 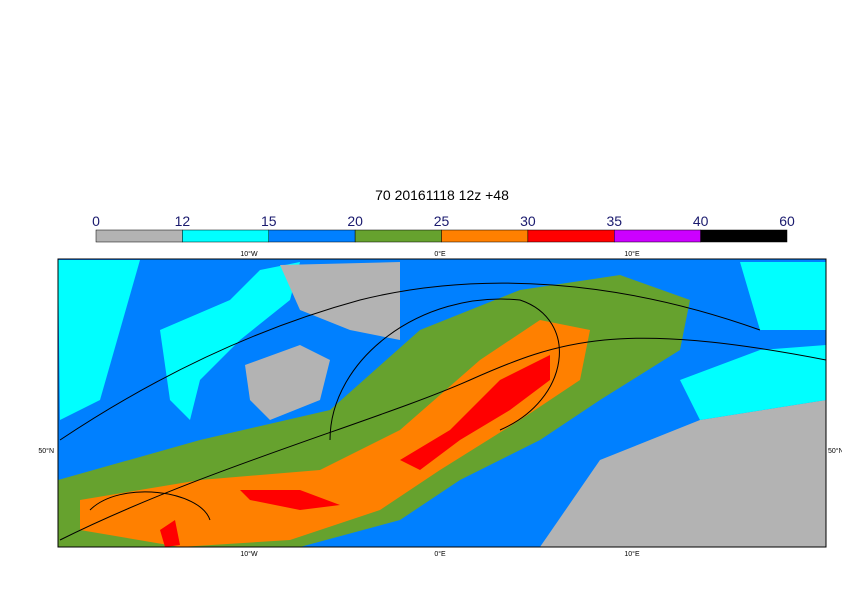 I want to click on colorbar-label: 30, so click(x=528, y=221).